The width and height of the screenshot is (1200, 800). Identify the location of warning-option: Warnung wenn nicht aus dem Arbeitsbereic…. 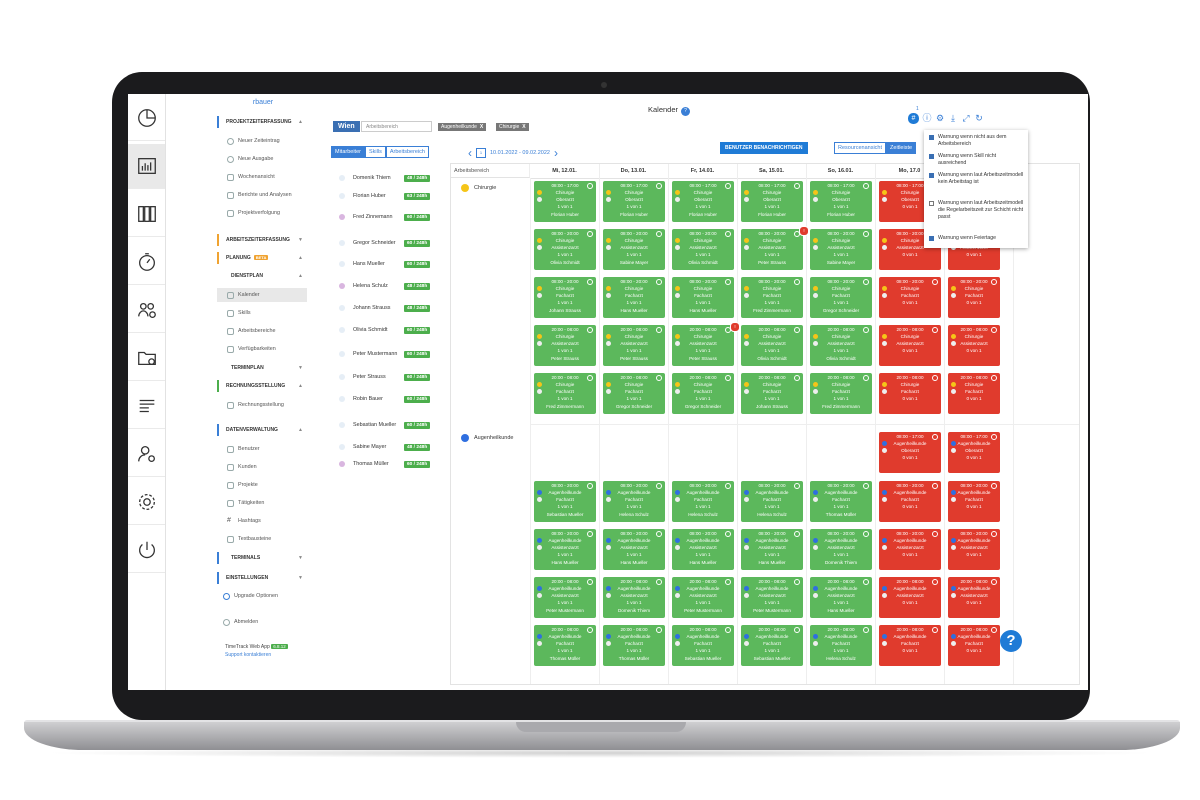
(976, 141).